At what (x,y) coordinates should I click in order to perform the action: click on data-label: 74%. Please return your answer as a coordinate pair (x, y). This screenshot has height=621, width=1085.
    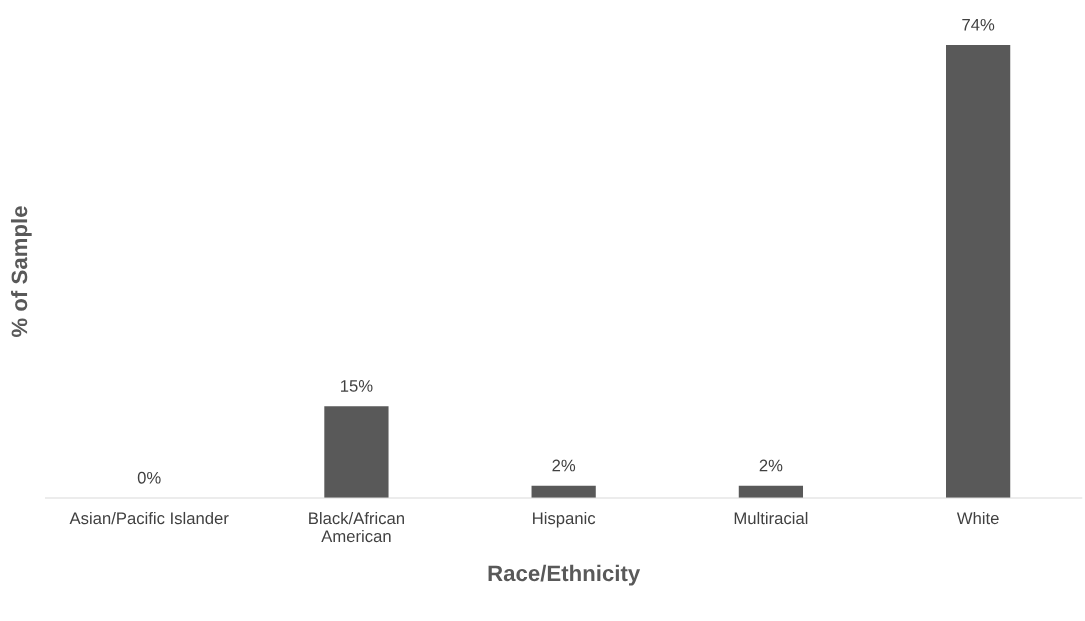
    Looking at the image, I should click on (978, 24).